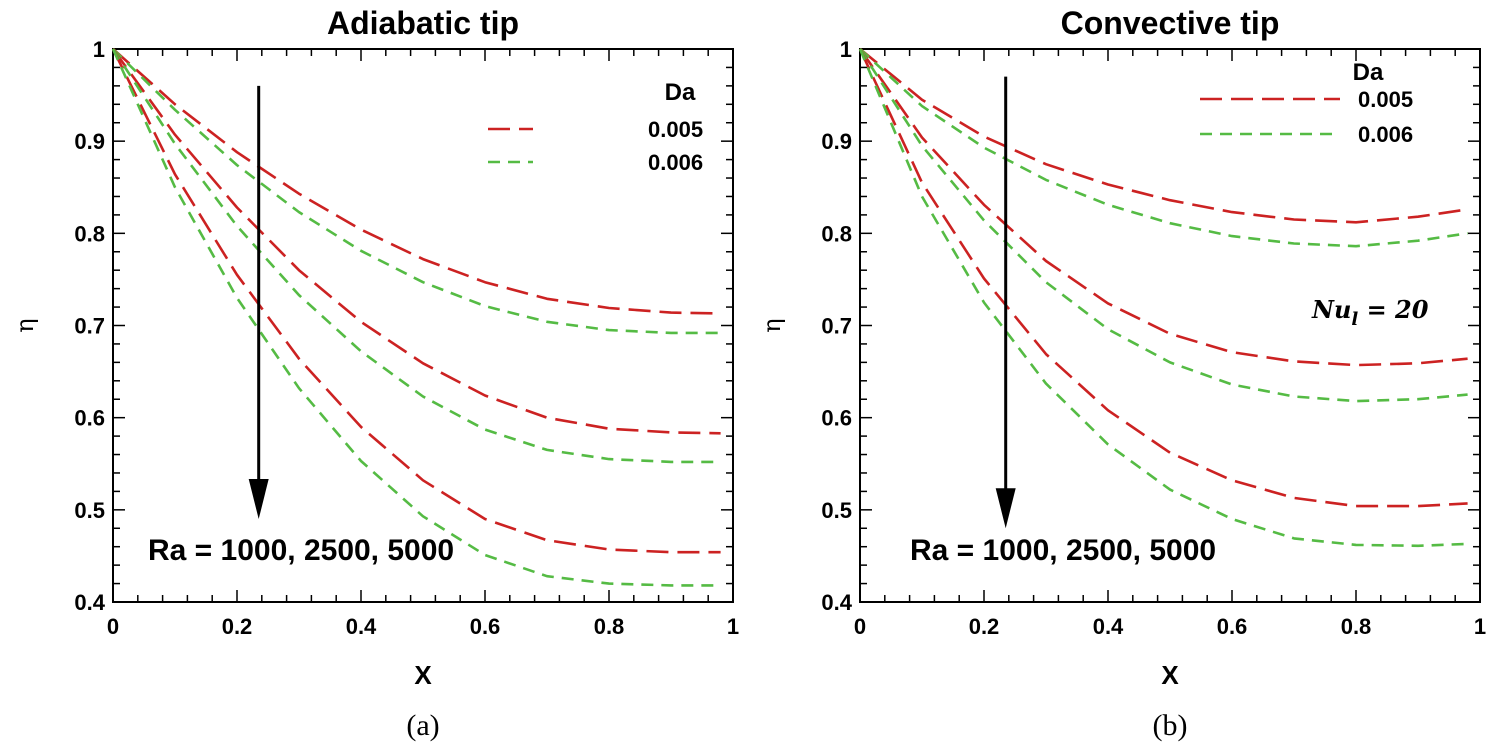  What do you see at coordinates (422, 725) in the screenshot?
I see `panel-caption: (a)` at bounding box center [422, 725].